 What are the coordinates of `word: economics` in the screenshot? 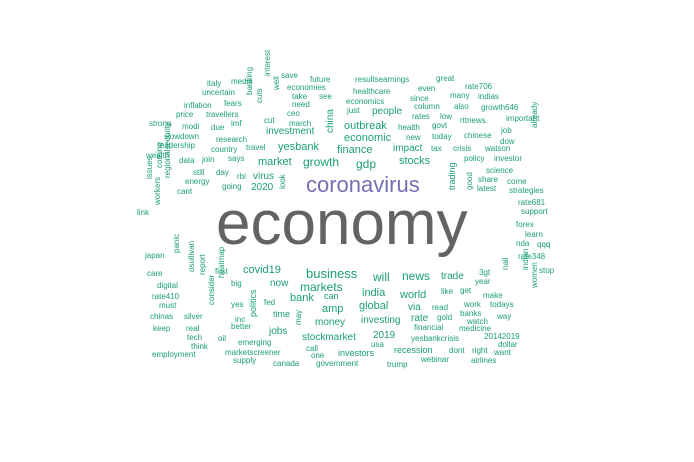 It's located at (365, 101).